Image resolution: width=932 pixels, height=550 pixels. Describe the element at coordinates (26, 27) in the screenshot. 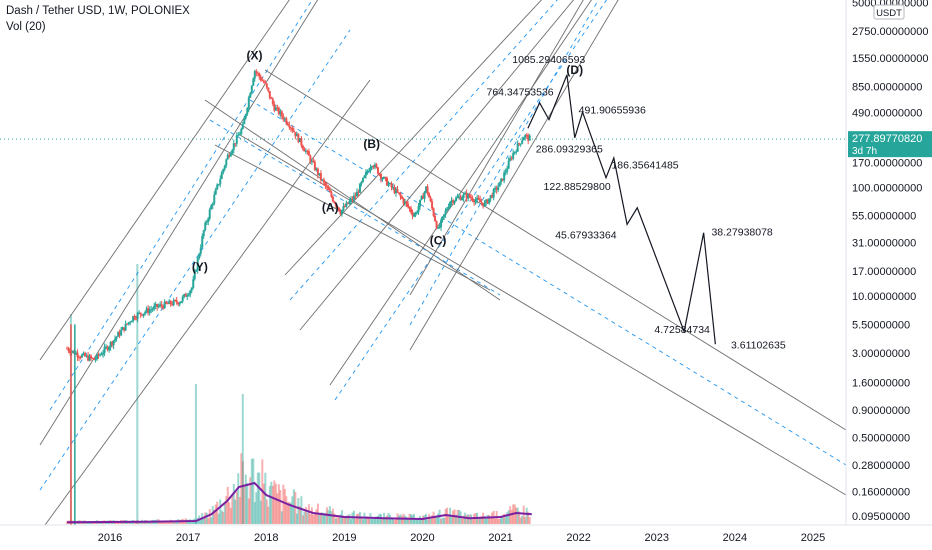

I see `volume-indicator-label: Vol (20)` at that location.